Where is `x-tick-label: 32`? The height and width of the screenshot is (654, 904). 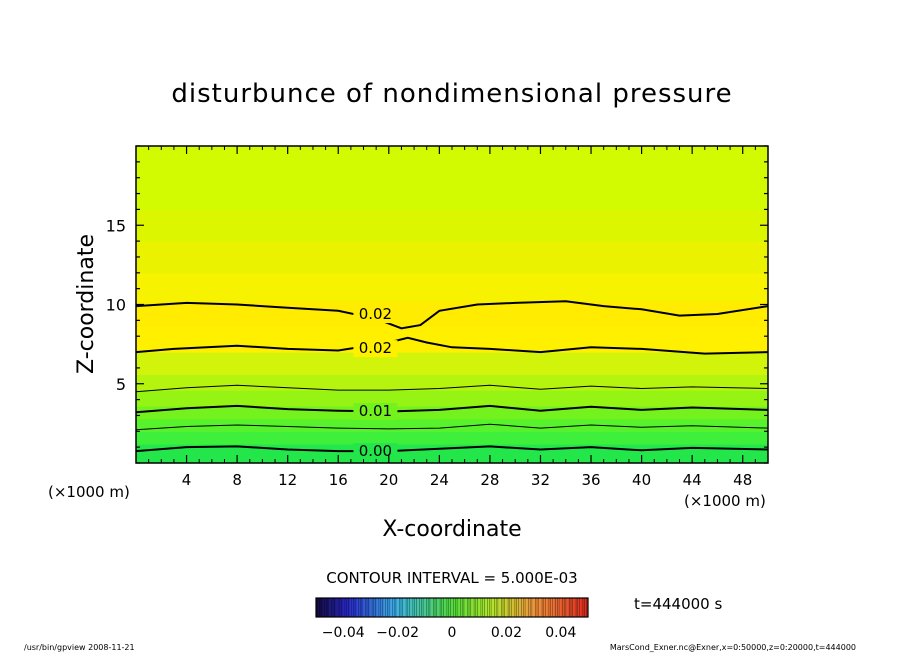 x-tick-label: 32 is located at coordinates (540, 480).